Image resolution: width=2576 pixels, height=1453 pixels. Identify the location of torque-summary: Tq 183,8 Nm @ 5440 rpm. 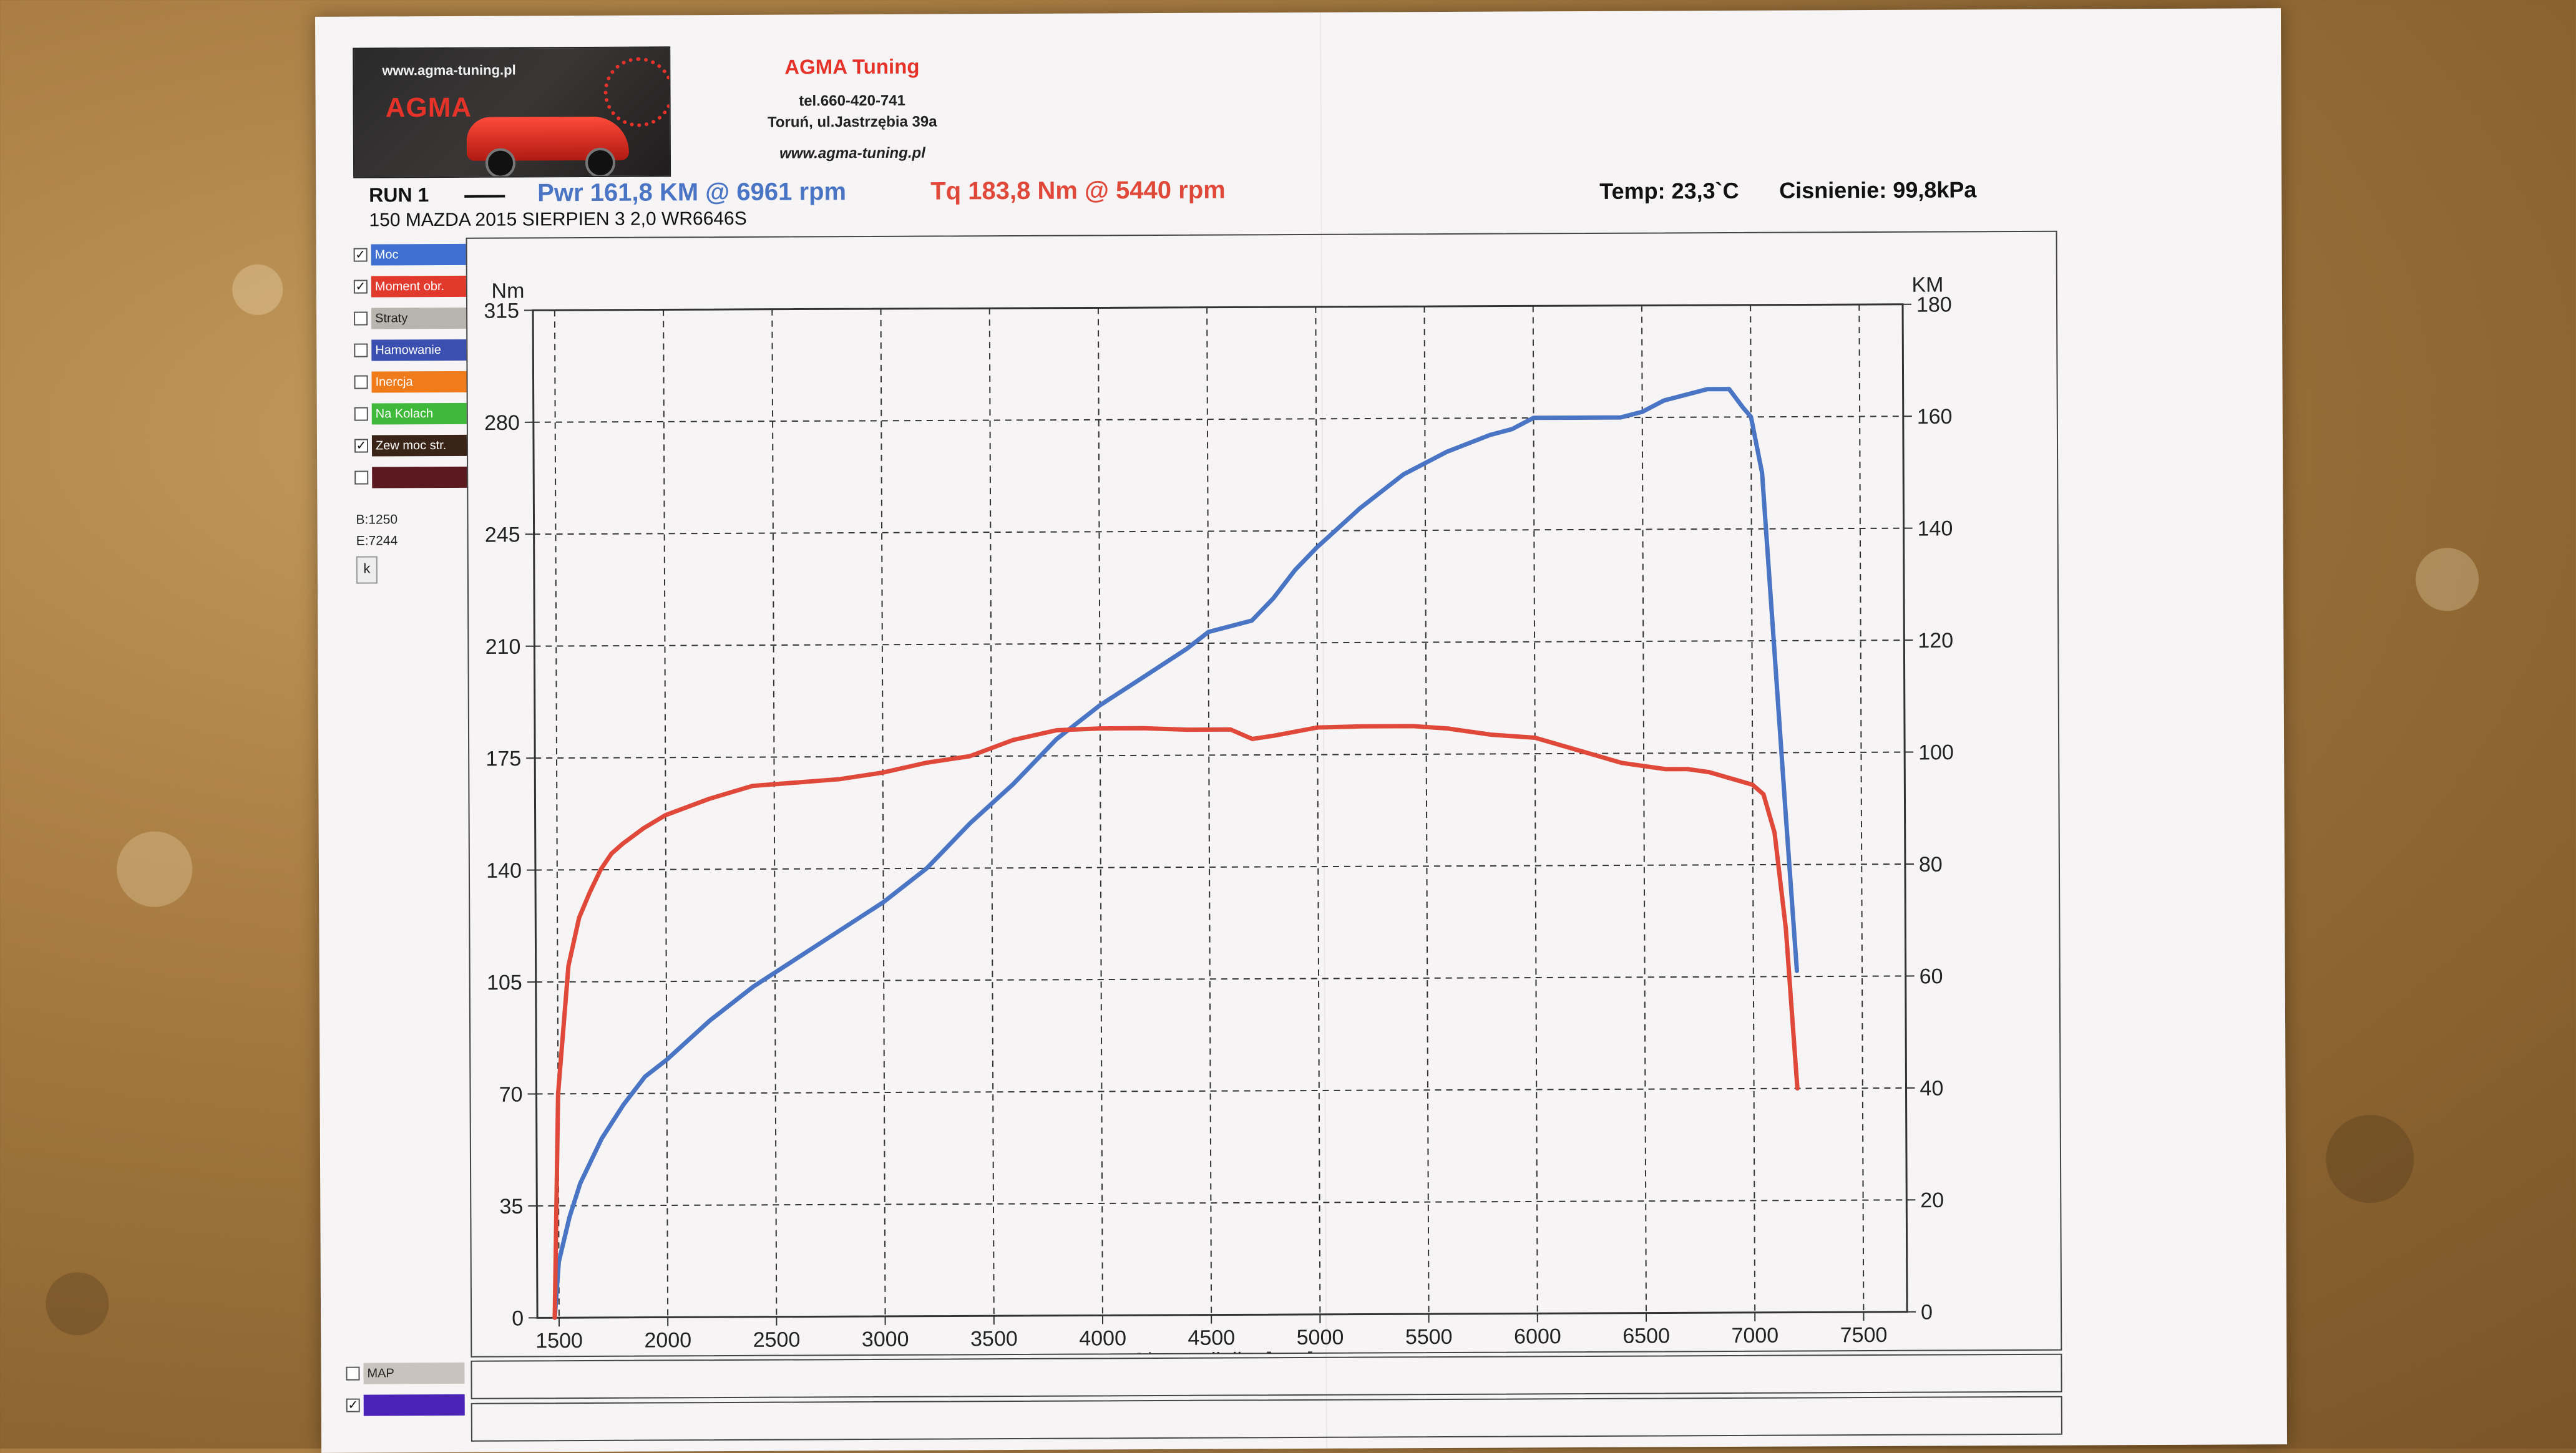
(1078, 191).